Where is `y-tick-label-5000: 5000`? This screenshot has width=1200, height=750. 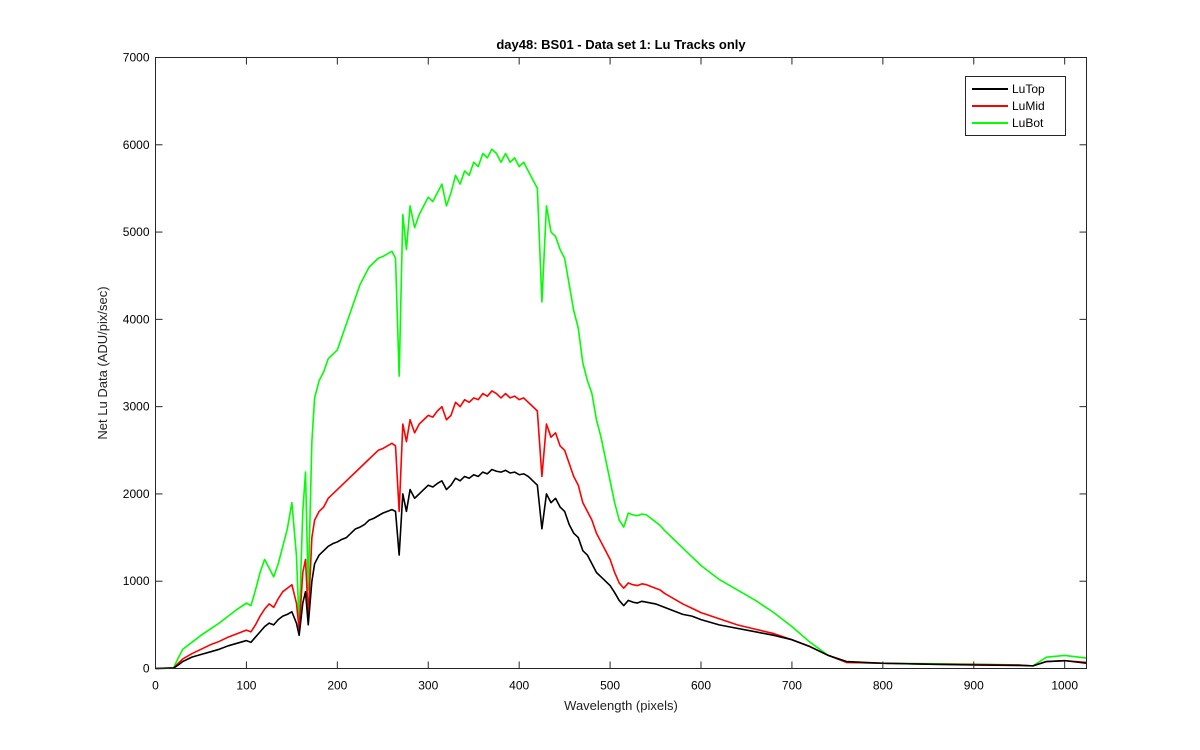
y-tick-label-5000: 5000 is located at coordinates (136, 232).